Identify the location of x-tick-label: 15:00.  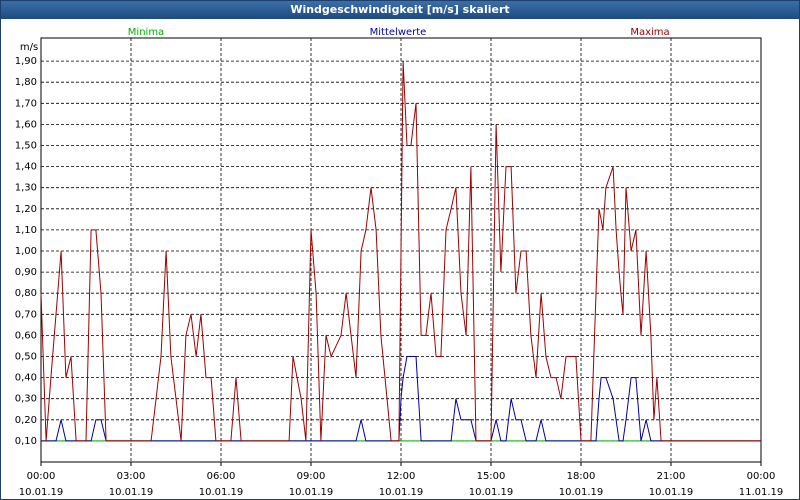
(491, 476).